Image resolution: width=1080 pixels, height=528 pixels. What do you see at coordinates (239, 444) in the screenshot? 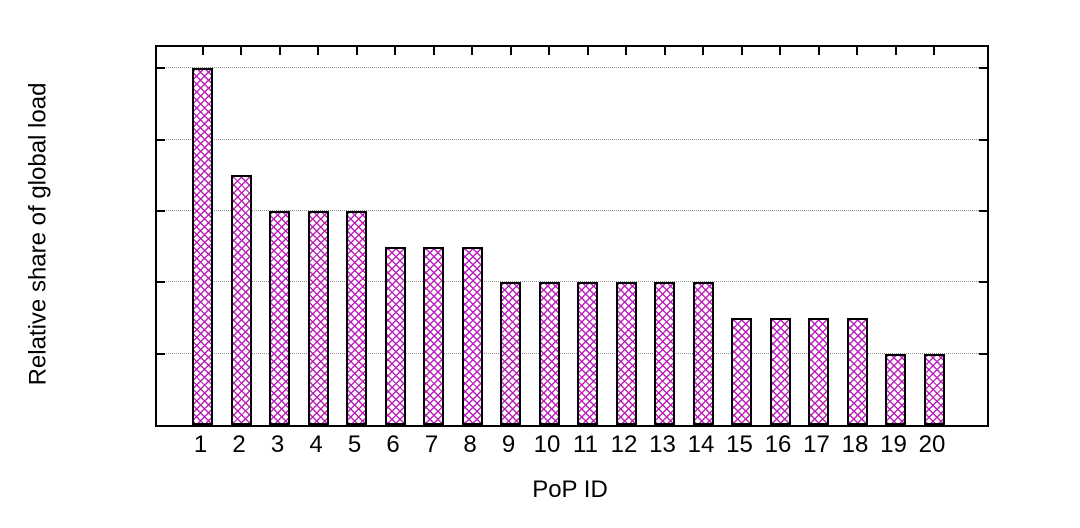
I see `x-tick-label: 2` at bounding box center [239, 444].